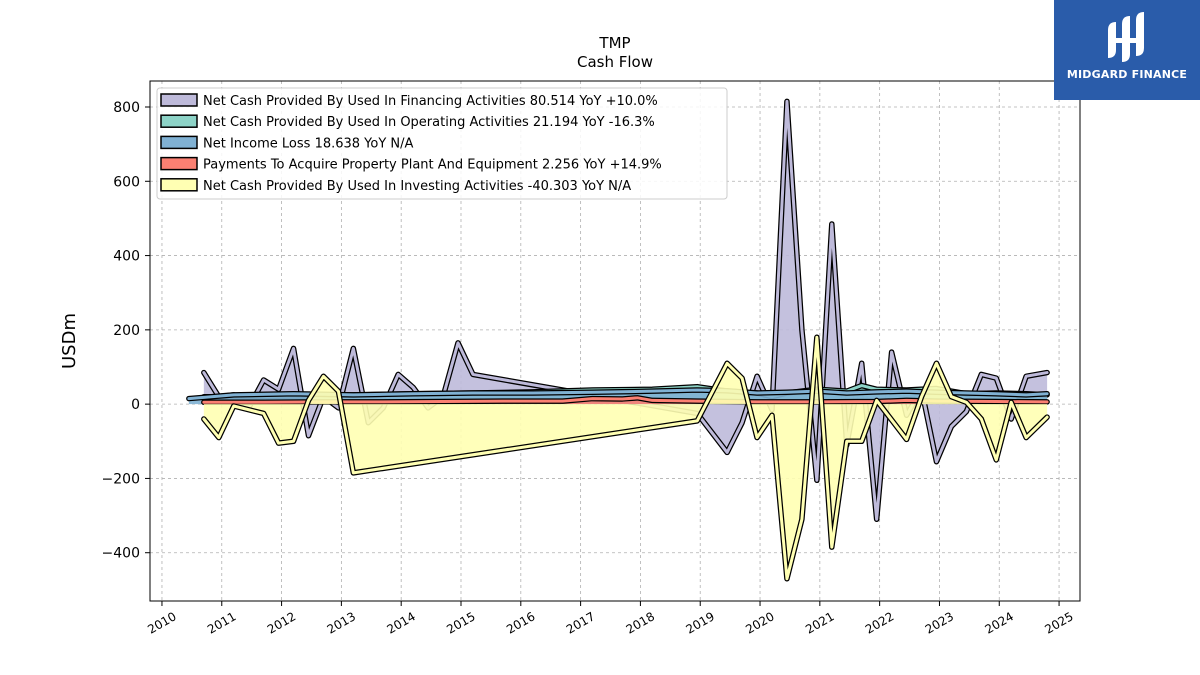 This screenshot has height=675, width=1200. Describe the element at coordinates (121, 479) in the screenshot. I see `y-tick-label: −200` at that location.